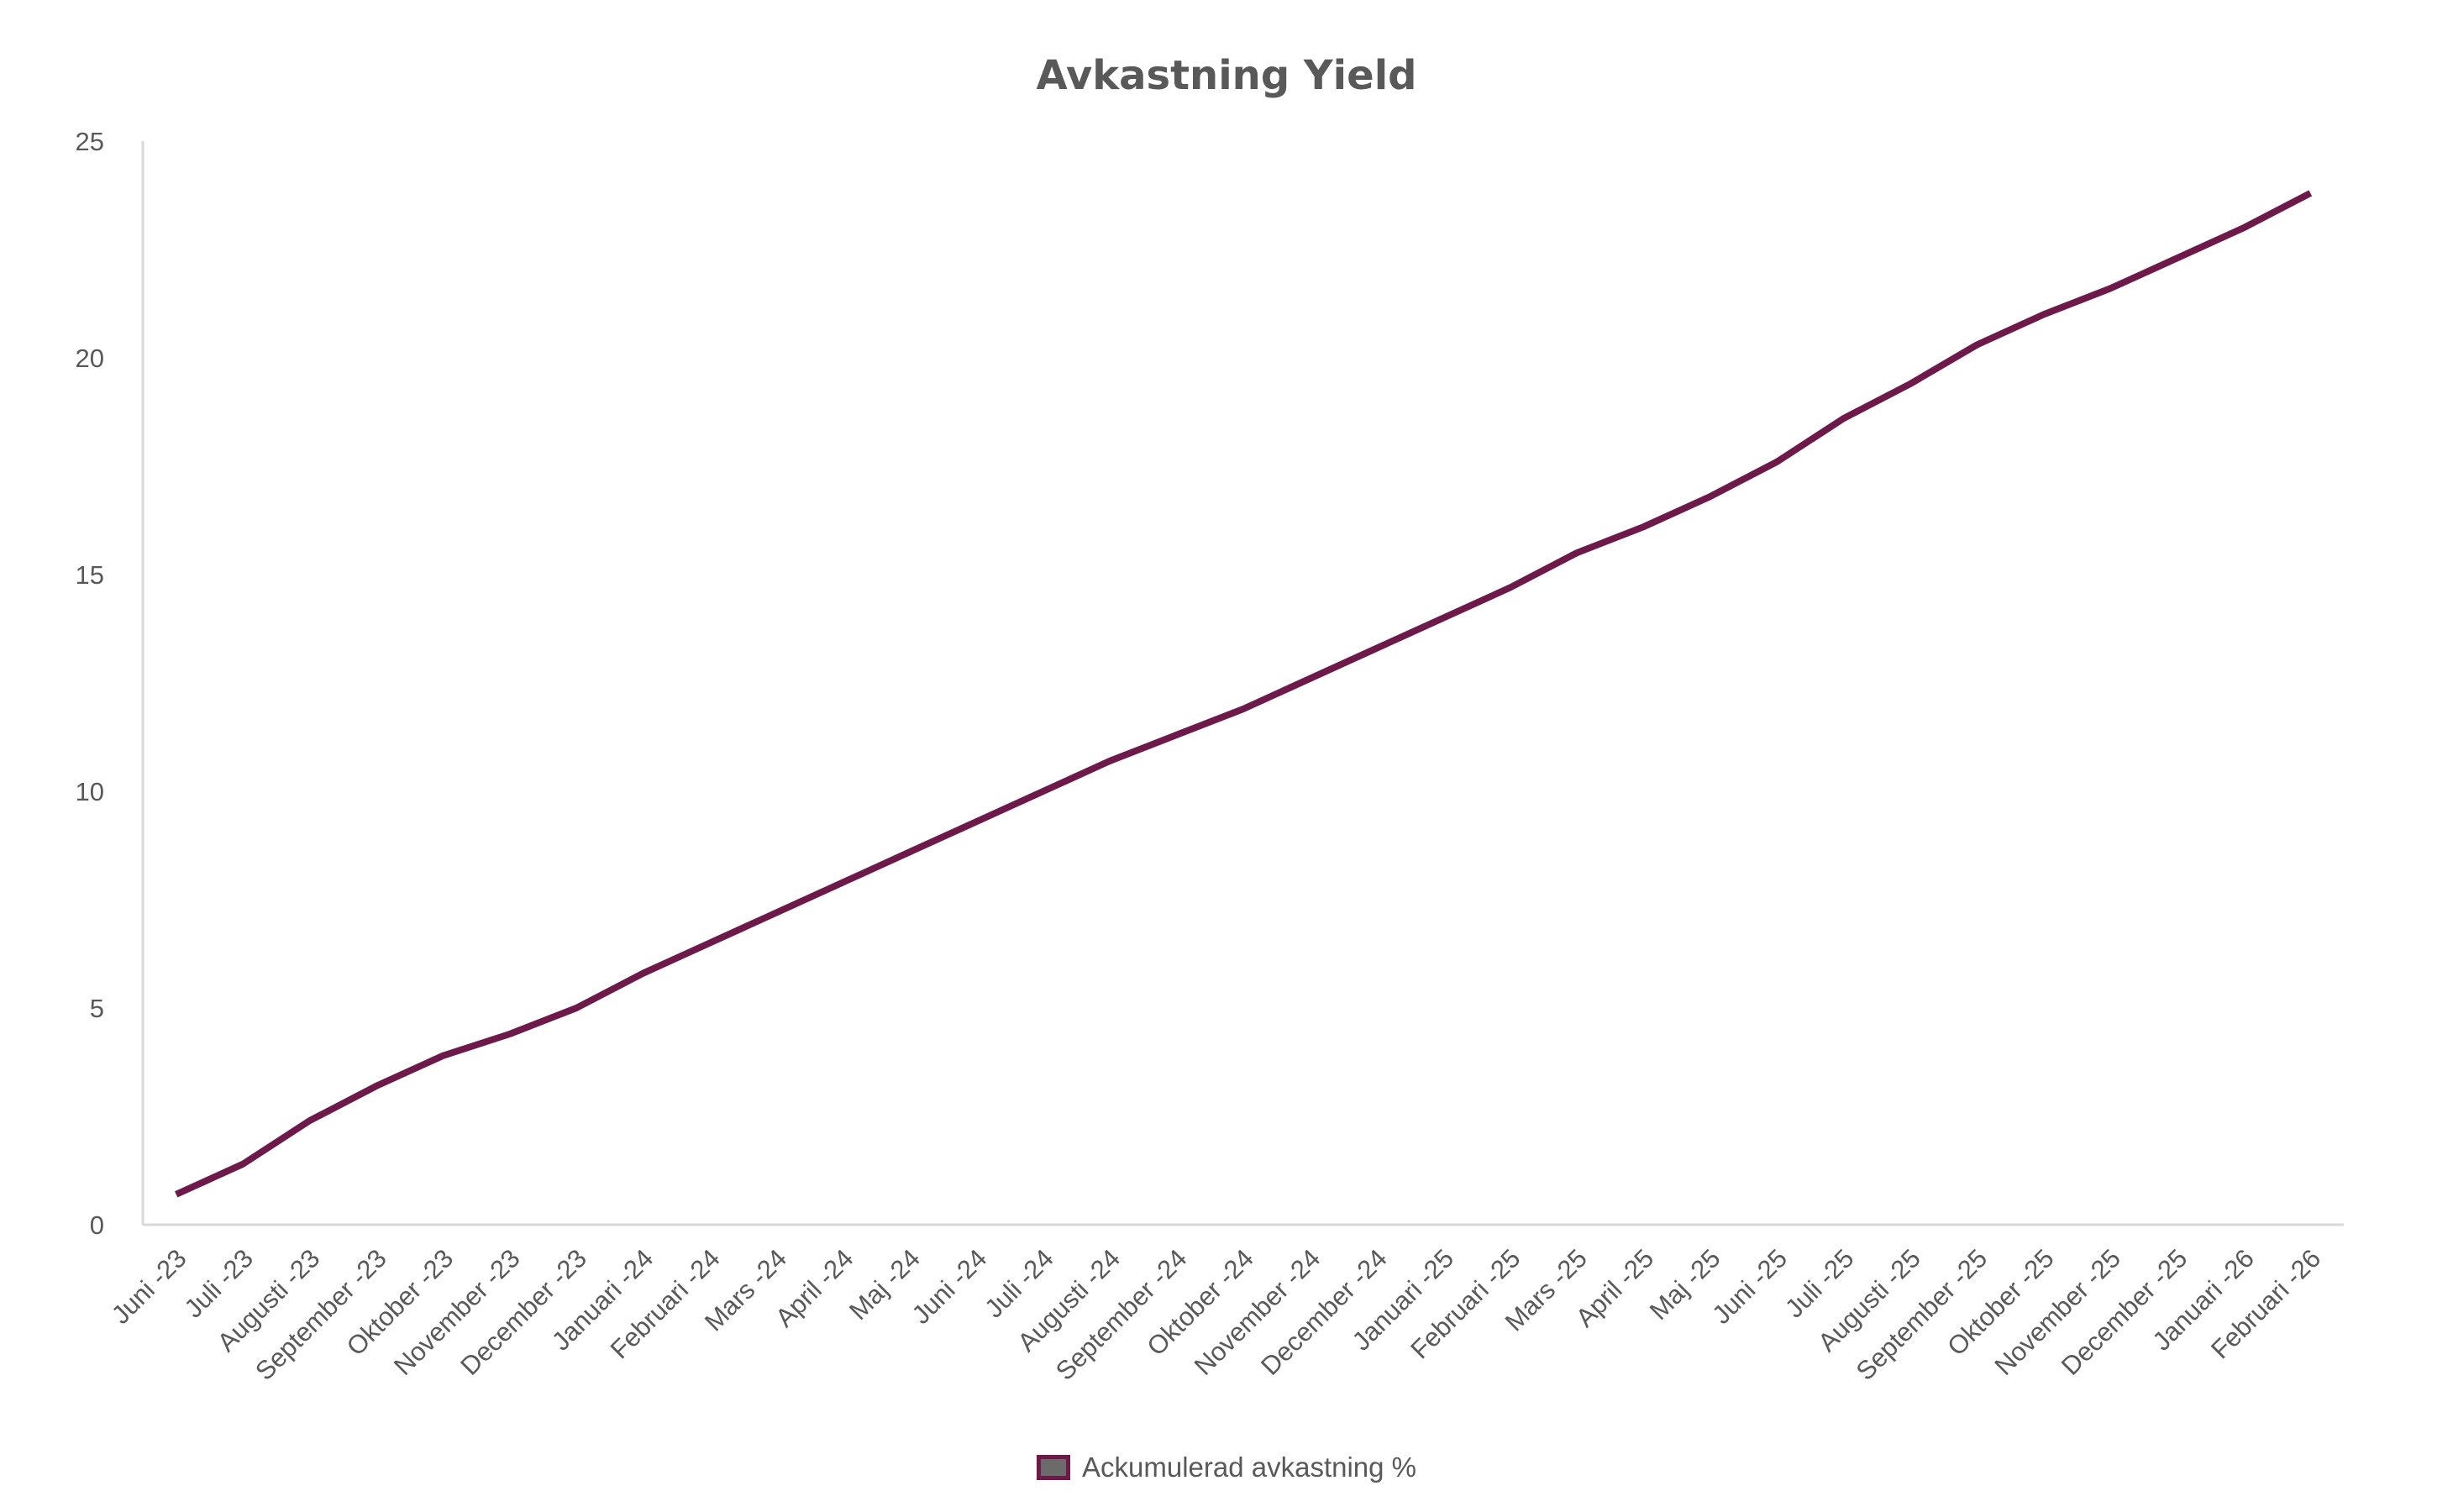  What do you see at coordinates (97, 1008) in the screenshot?
I see `y-tick-label: 5` at bounding box center [97, 1008].